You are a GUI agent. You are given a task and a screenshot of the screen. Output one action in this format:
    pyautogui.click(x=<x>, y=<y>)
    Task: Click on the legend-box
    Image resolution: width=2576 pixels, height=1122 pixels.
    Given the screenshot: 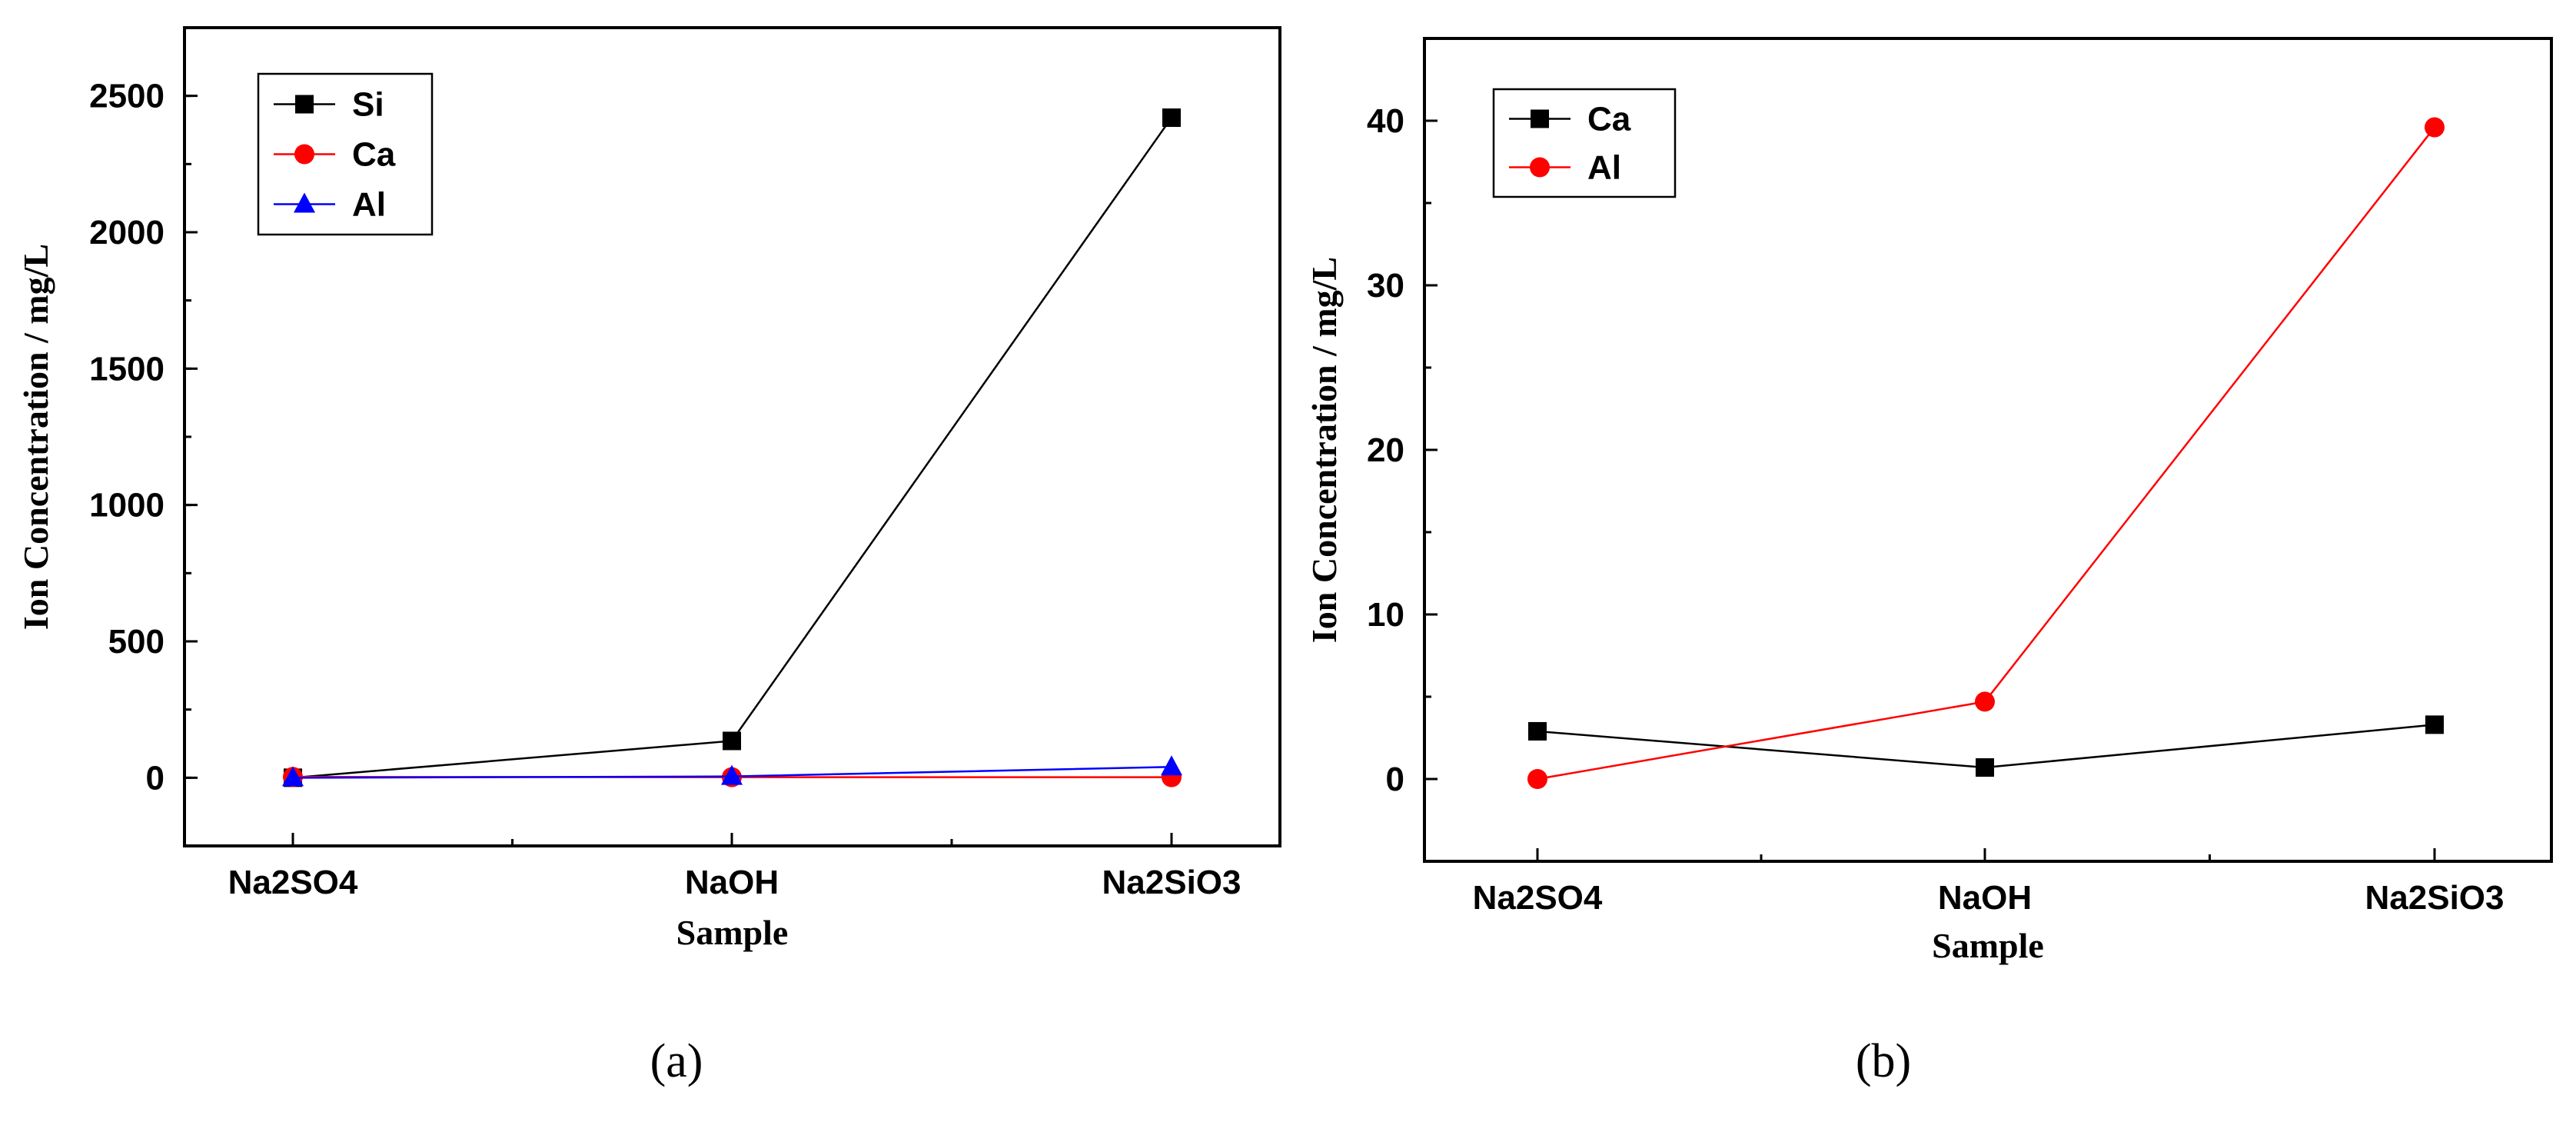 What is the action you would take?
    pyautogui.click(x=1584, y=143)
    